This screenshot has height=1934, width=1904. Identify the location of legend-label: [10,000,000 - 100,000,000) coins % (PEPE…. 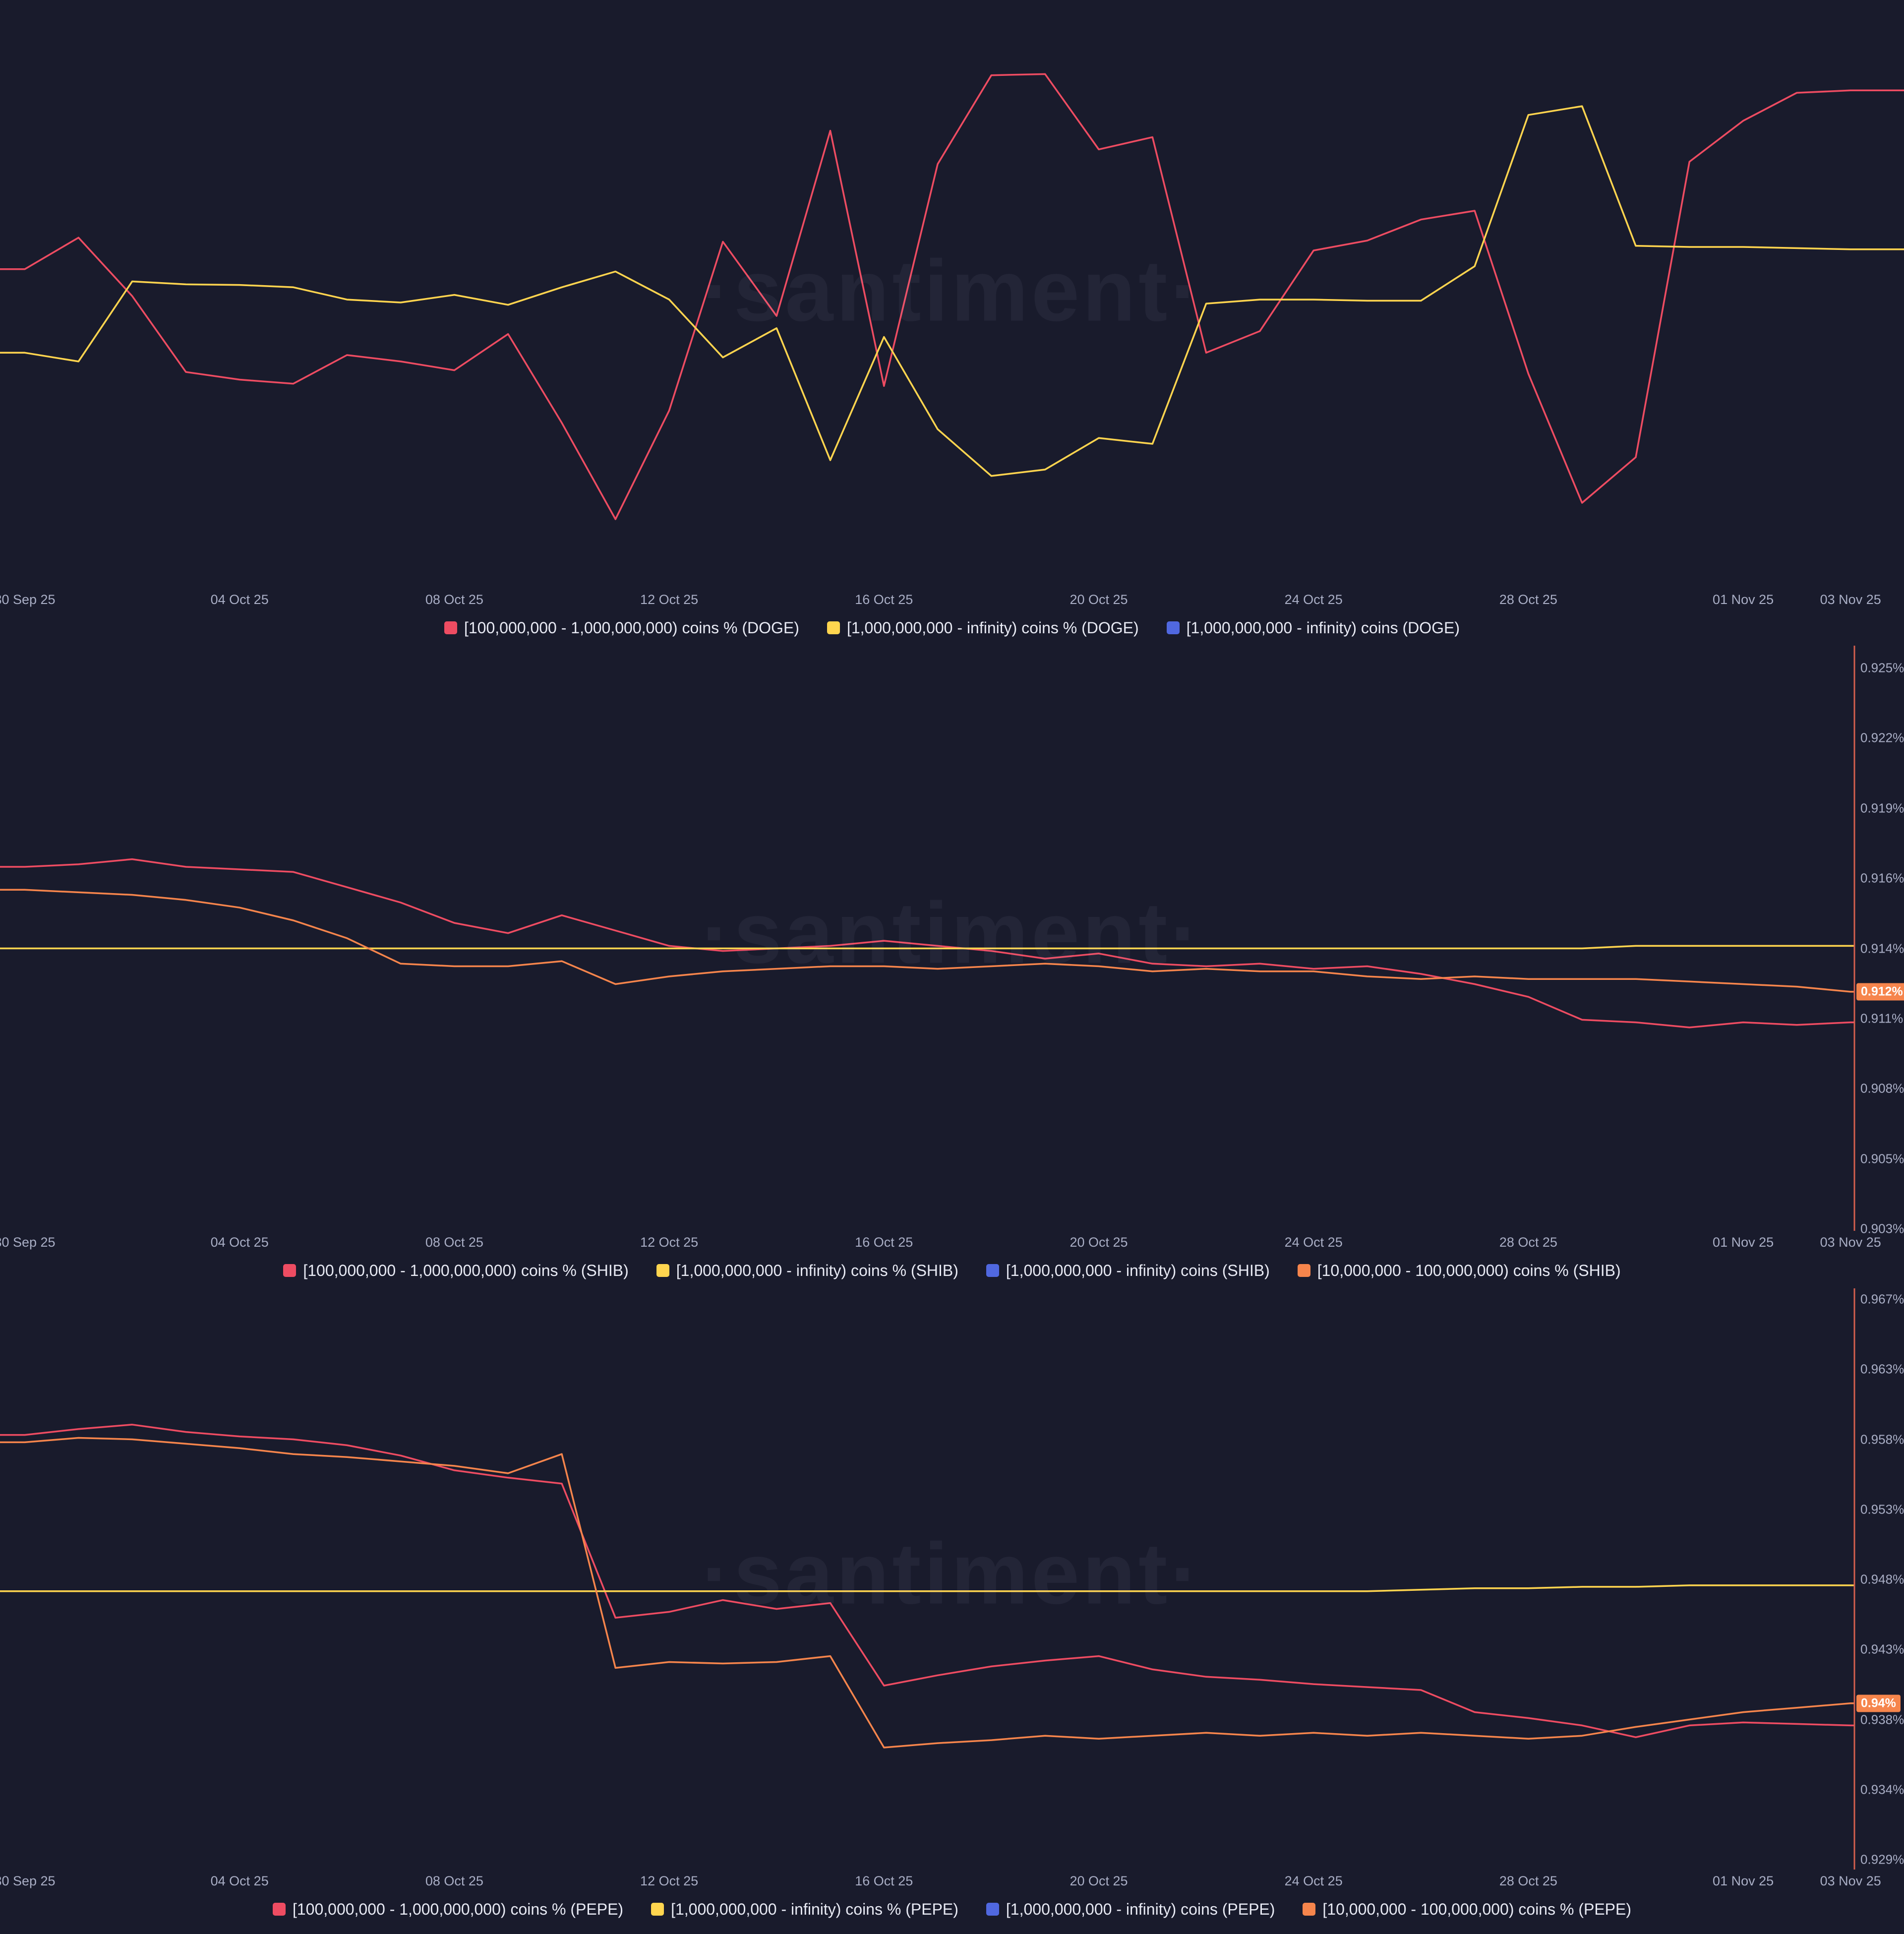
(1477, 1909).